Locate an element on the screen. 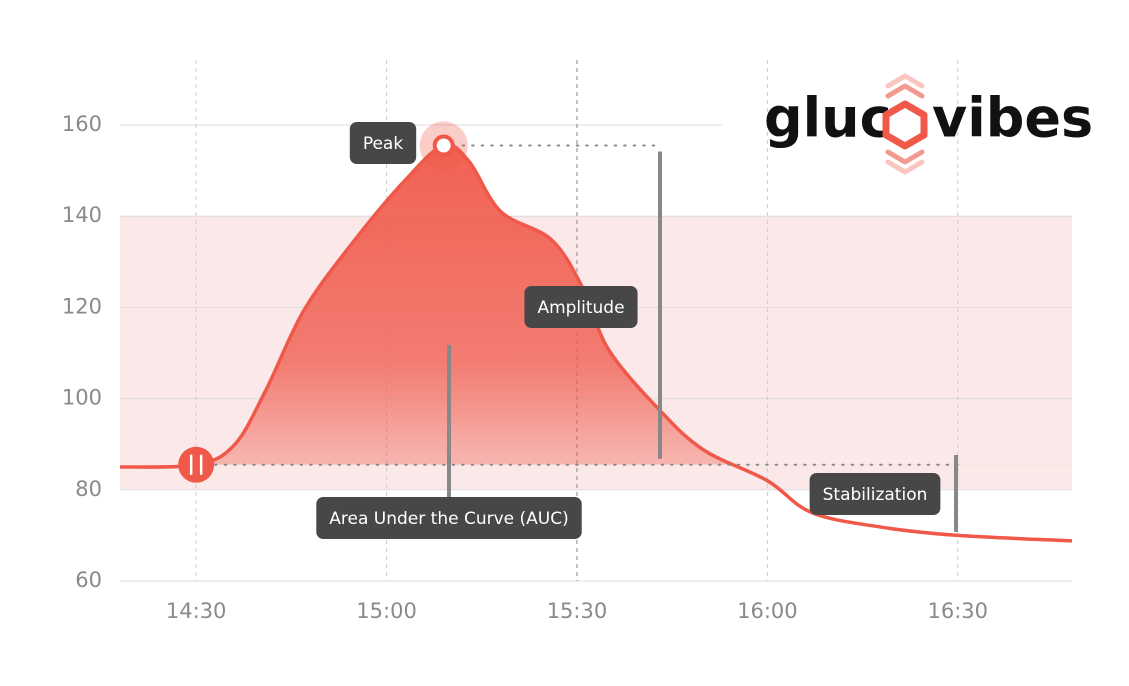 This screenshot has height=686, width=1129. annotation-label: Amplitude is located at coordinates (580, 308).